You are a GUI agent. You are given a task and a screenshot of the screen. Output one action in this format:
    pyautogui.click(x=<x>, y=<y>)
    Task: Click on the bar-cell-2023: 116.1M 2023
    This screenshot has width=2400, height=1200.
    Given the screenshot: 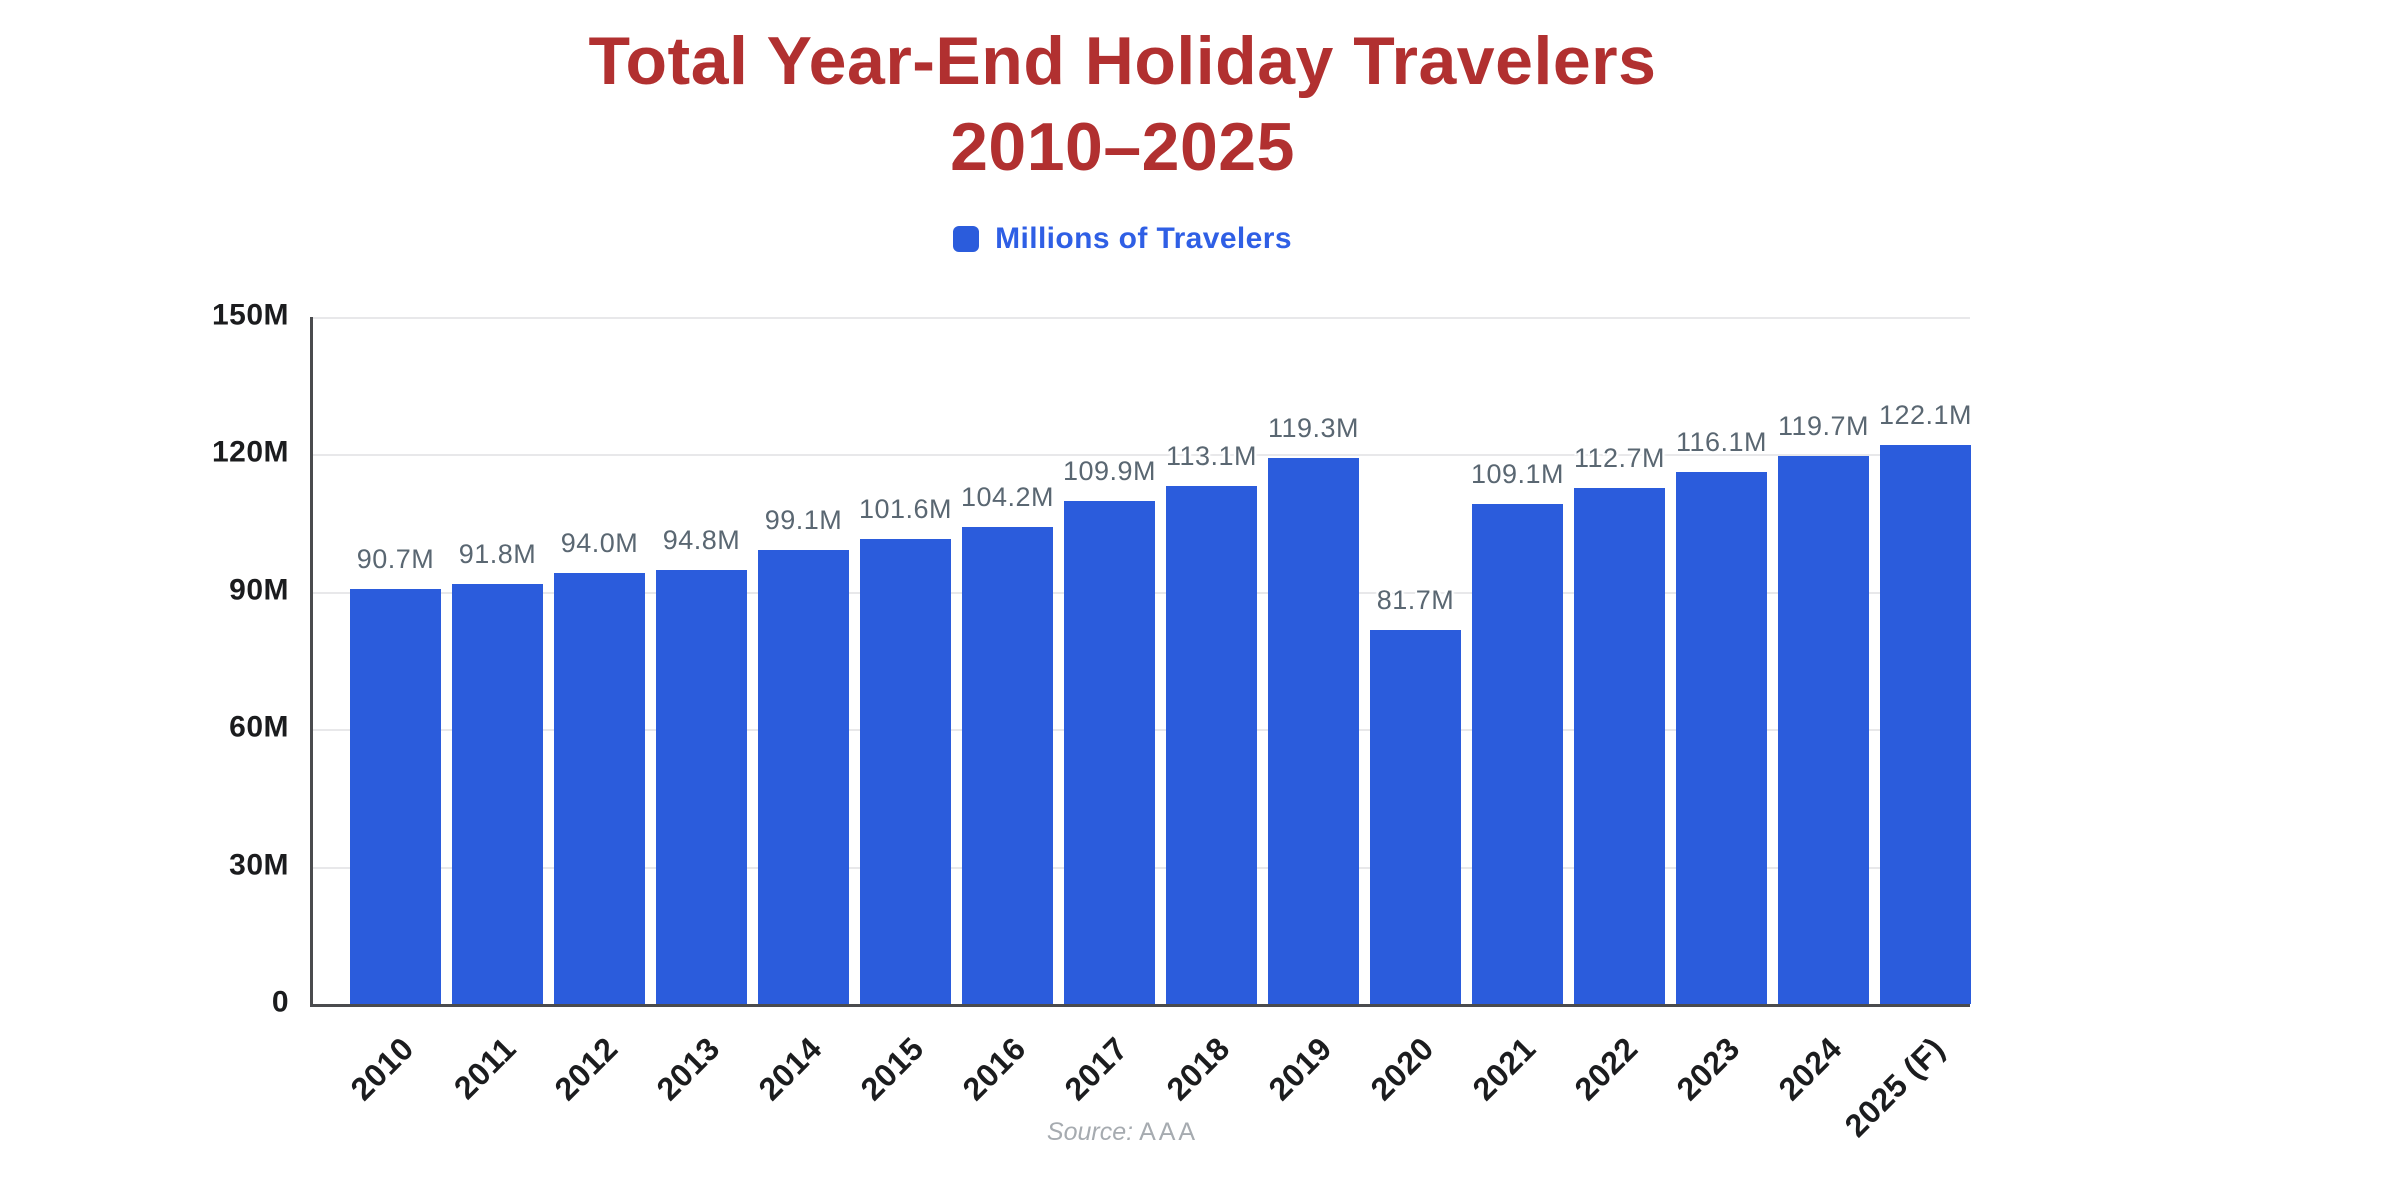 What is the action you would take?
    pyautogui.click(x=1719, y=712)
    